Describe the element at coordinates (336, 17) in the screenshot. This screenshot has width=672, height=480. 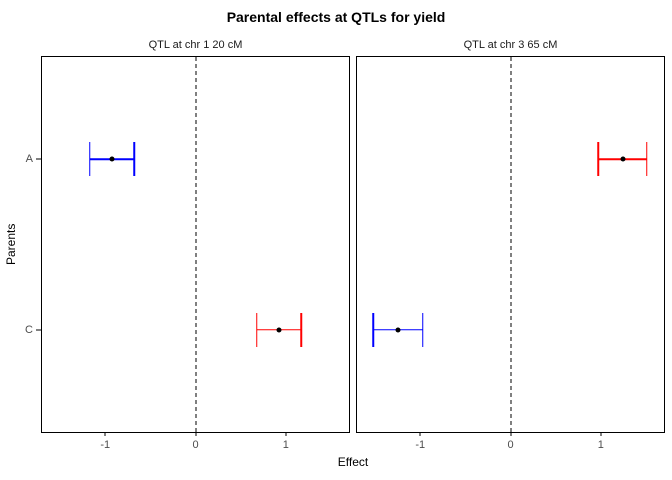
I see `chart-title: Parental effects at QTLs for yield` at that location.